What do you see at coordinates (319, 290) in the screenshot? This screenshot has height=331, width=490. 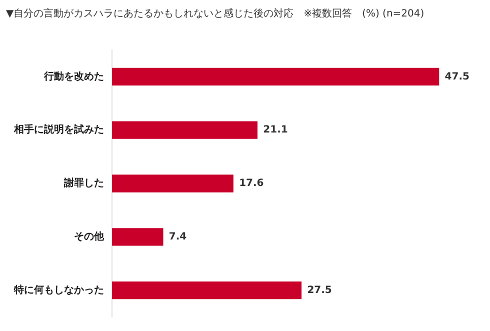 I see `data-label: 27.5` at bounding box center [319, 290].